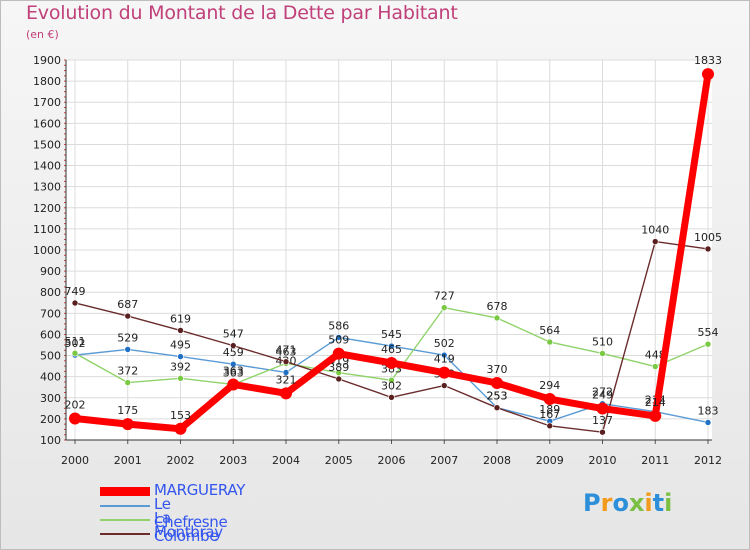 The height and width of the screenshot is (550, 750). Describe the element at coordinates (286, 379) in the screenshot. I see `data-label: 321` at that location.